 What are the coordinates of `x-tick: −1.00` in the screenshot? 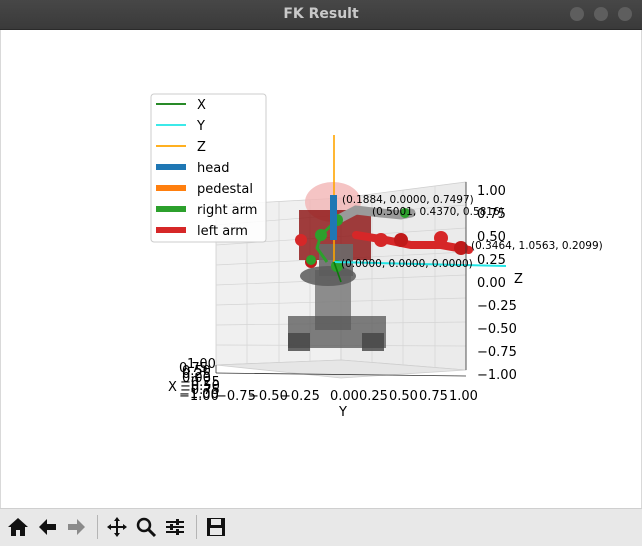 It's located at (199, 394).